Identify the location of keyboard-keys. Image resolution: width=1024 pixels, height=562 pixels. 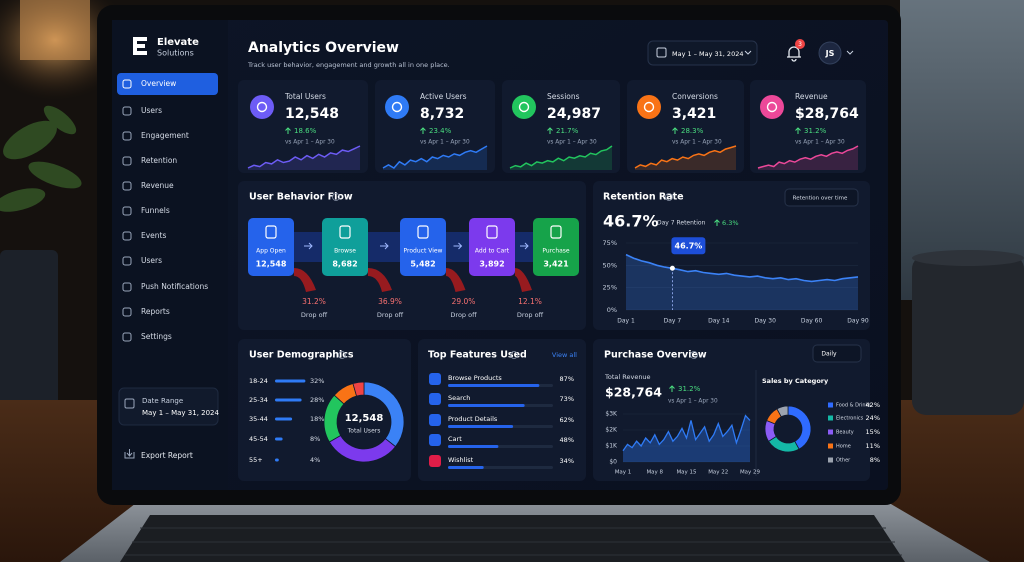
(513, 541).